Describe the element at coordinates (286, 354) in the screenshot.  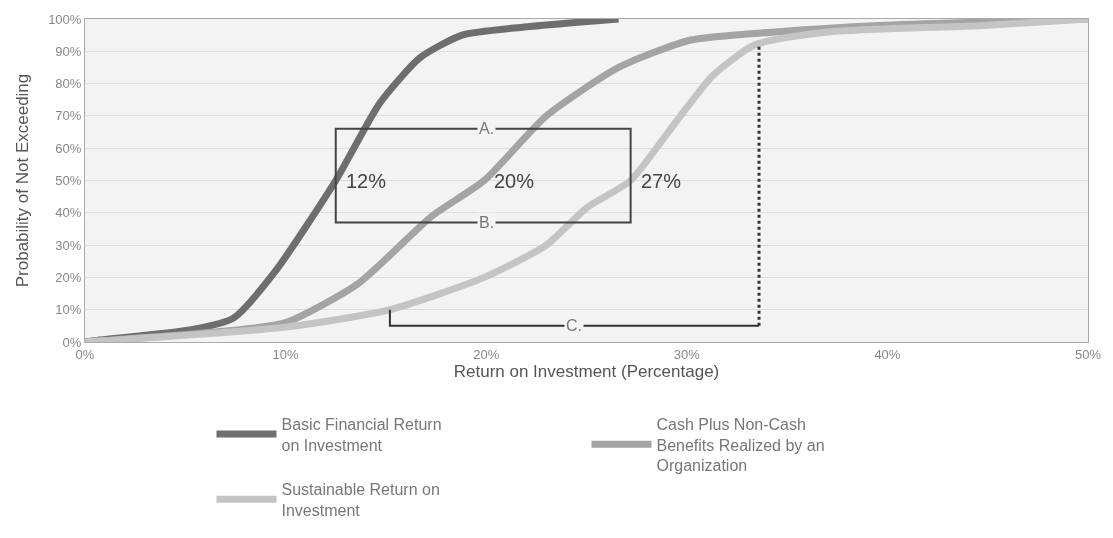
I see `x-tick-label: 10%` at that location.